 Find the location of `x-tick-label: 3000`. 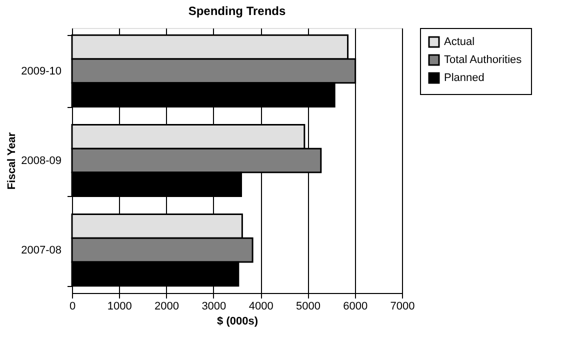

x-tick-label: 3000 is located at coordinates (214, 306).